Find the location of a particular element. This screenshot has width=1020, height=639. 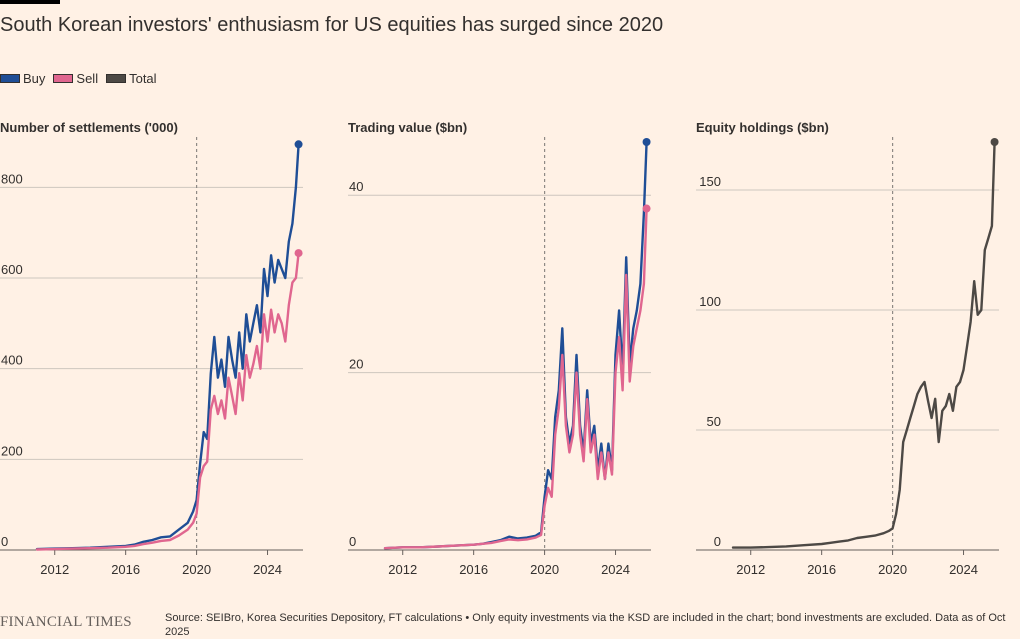

y-tick-label: 20 is located at coordinates (356, 364).